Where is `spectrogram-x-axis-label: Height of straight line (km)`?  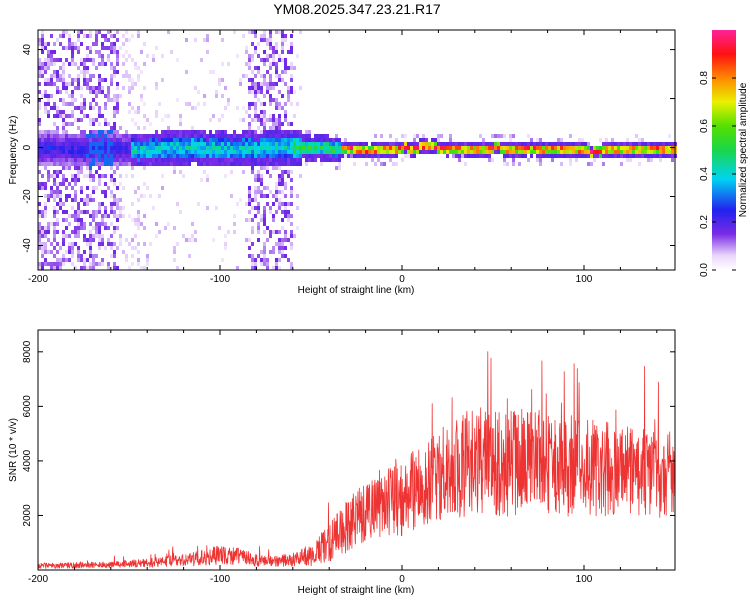
spectrogram-x-axis-label: Height of straight line (km) is located at coordinates (356, 290).